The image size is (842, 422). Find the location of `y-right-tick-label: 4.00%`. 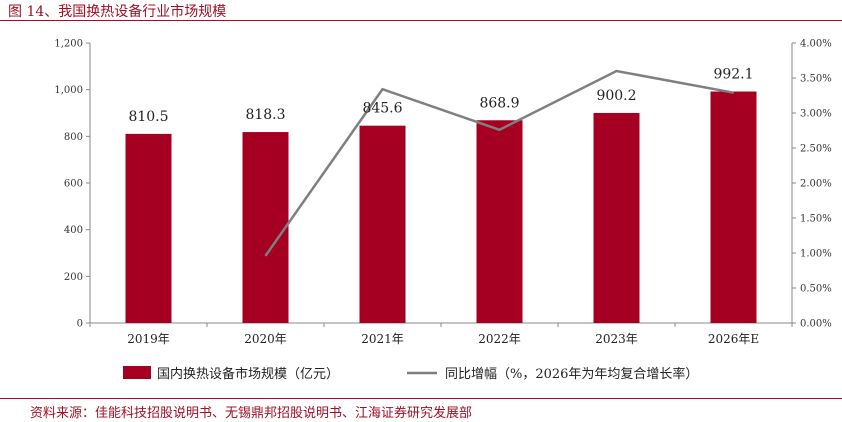

y-right-tick-label: 4.00% is located at coordinates (816, 44).